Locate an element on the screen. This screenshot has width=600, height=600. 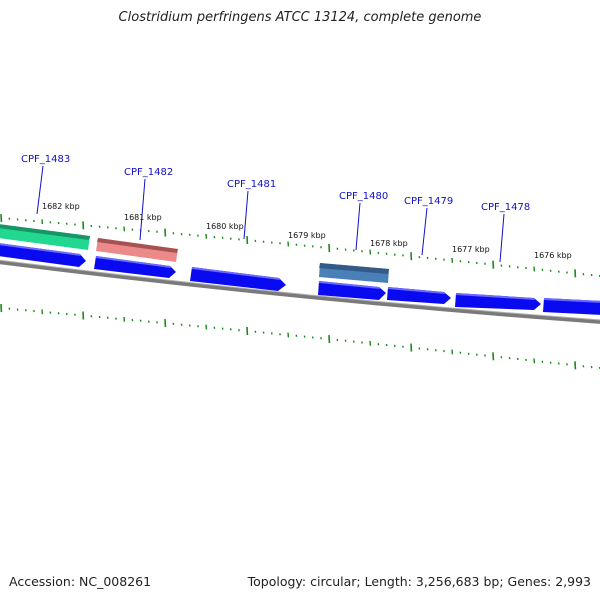
kbp-label: 1677 kbp is located at coordinates (471, 249).